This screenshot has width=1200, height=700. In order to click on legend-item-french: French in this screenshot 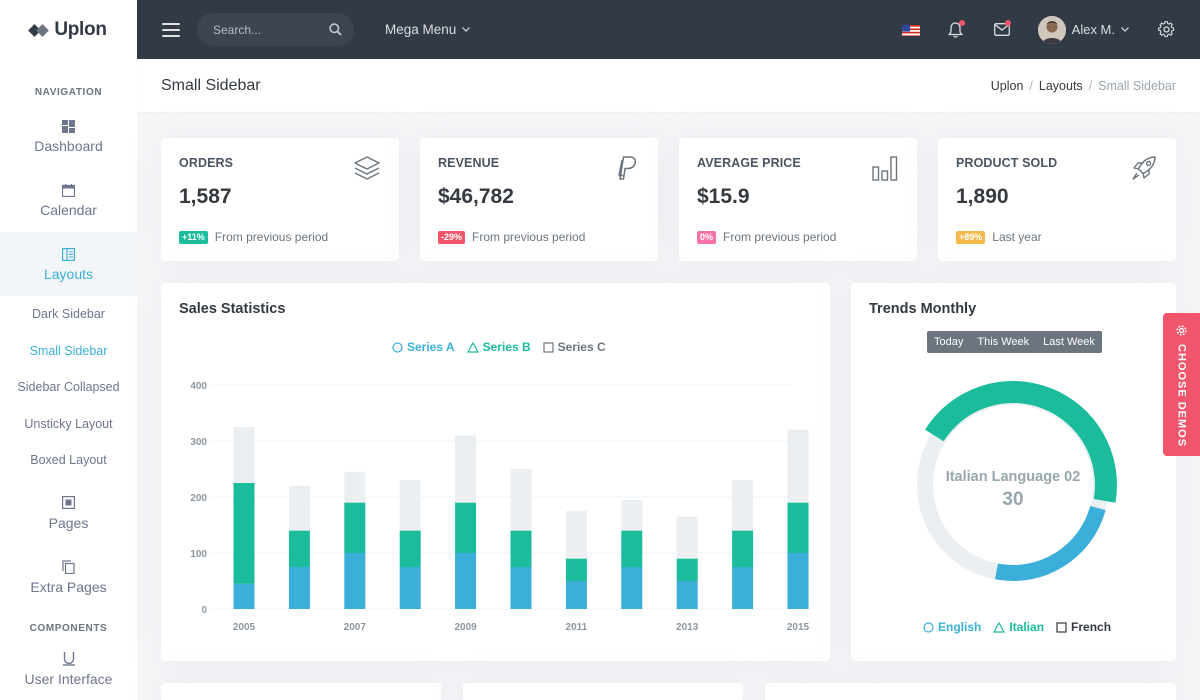, I will do `click(1083, 627)`.